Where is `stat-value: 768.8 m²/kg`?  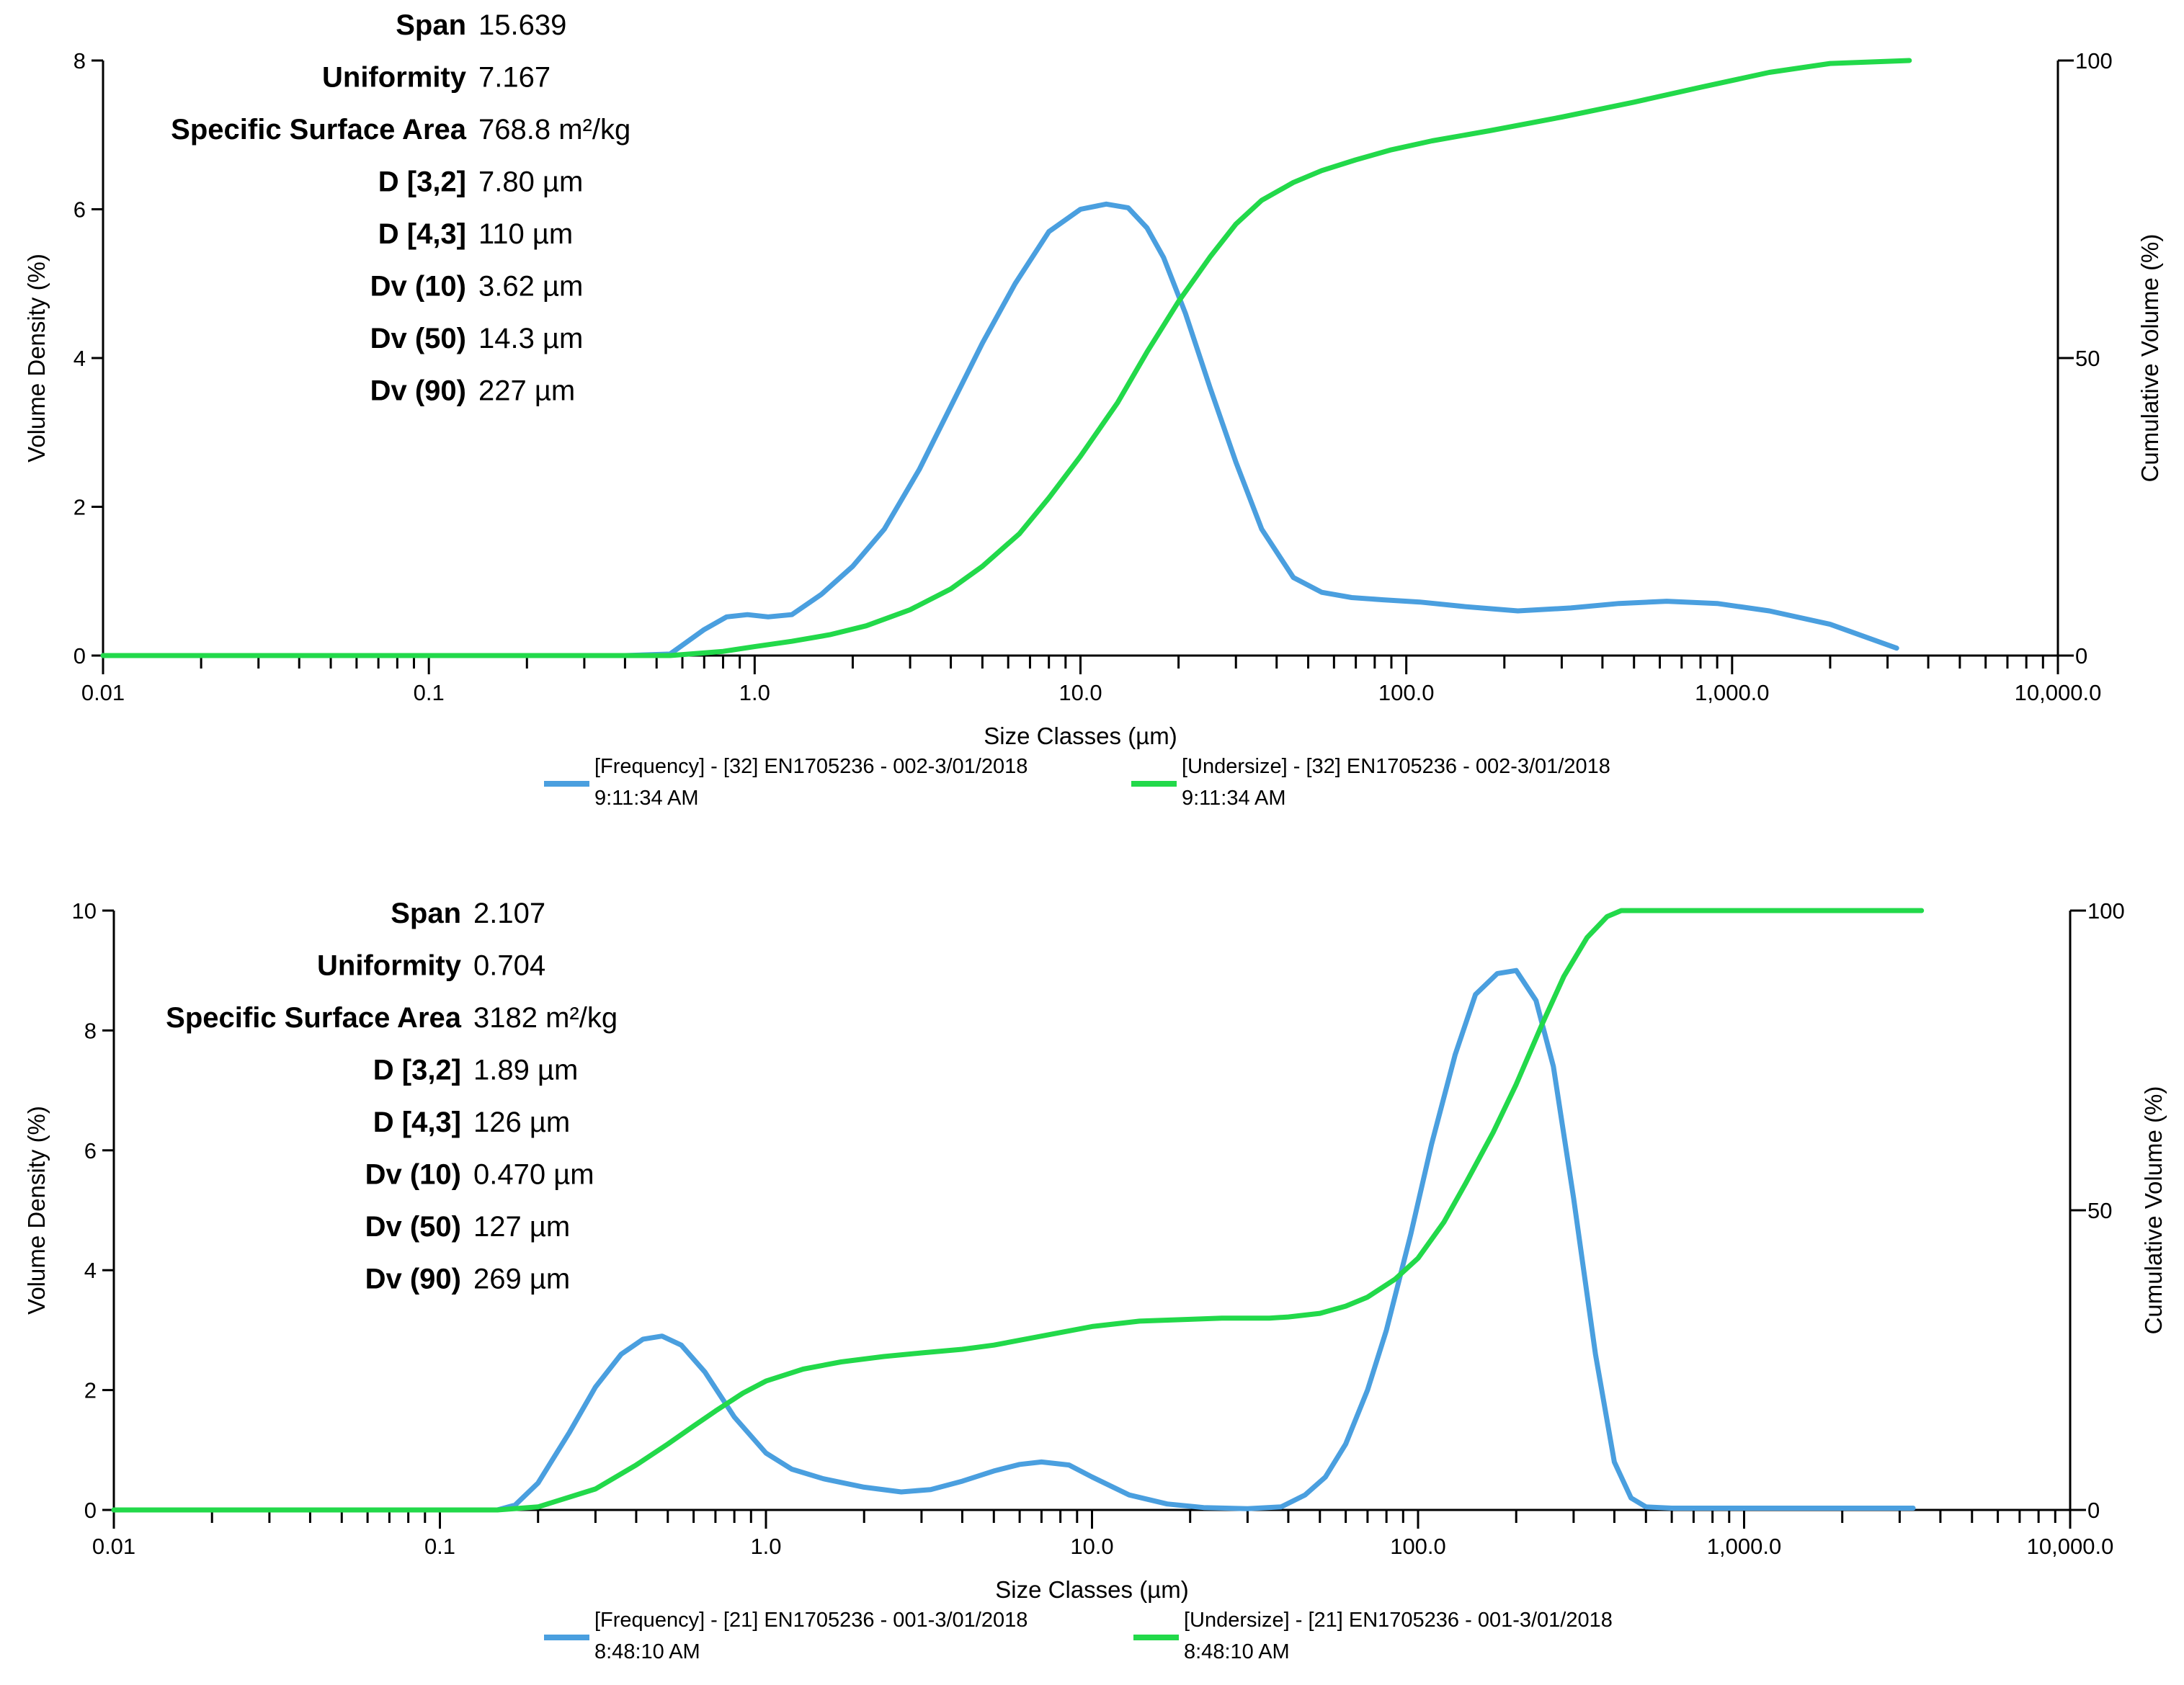
stat-value: 768.8 m²/kg is located at coordinates (554, 130).